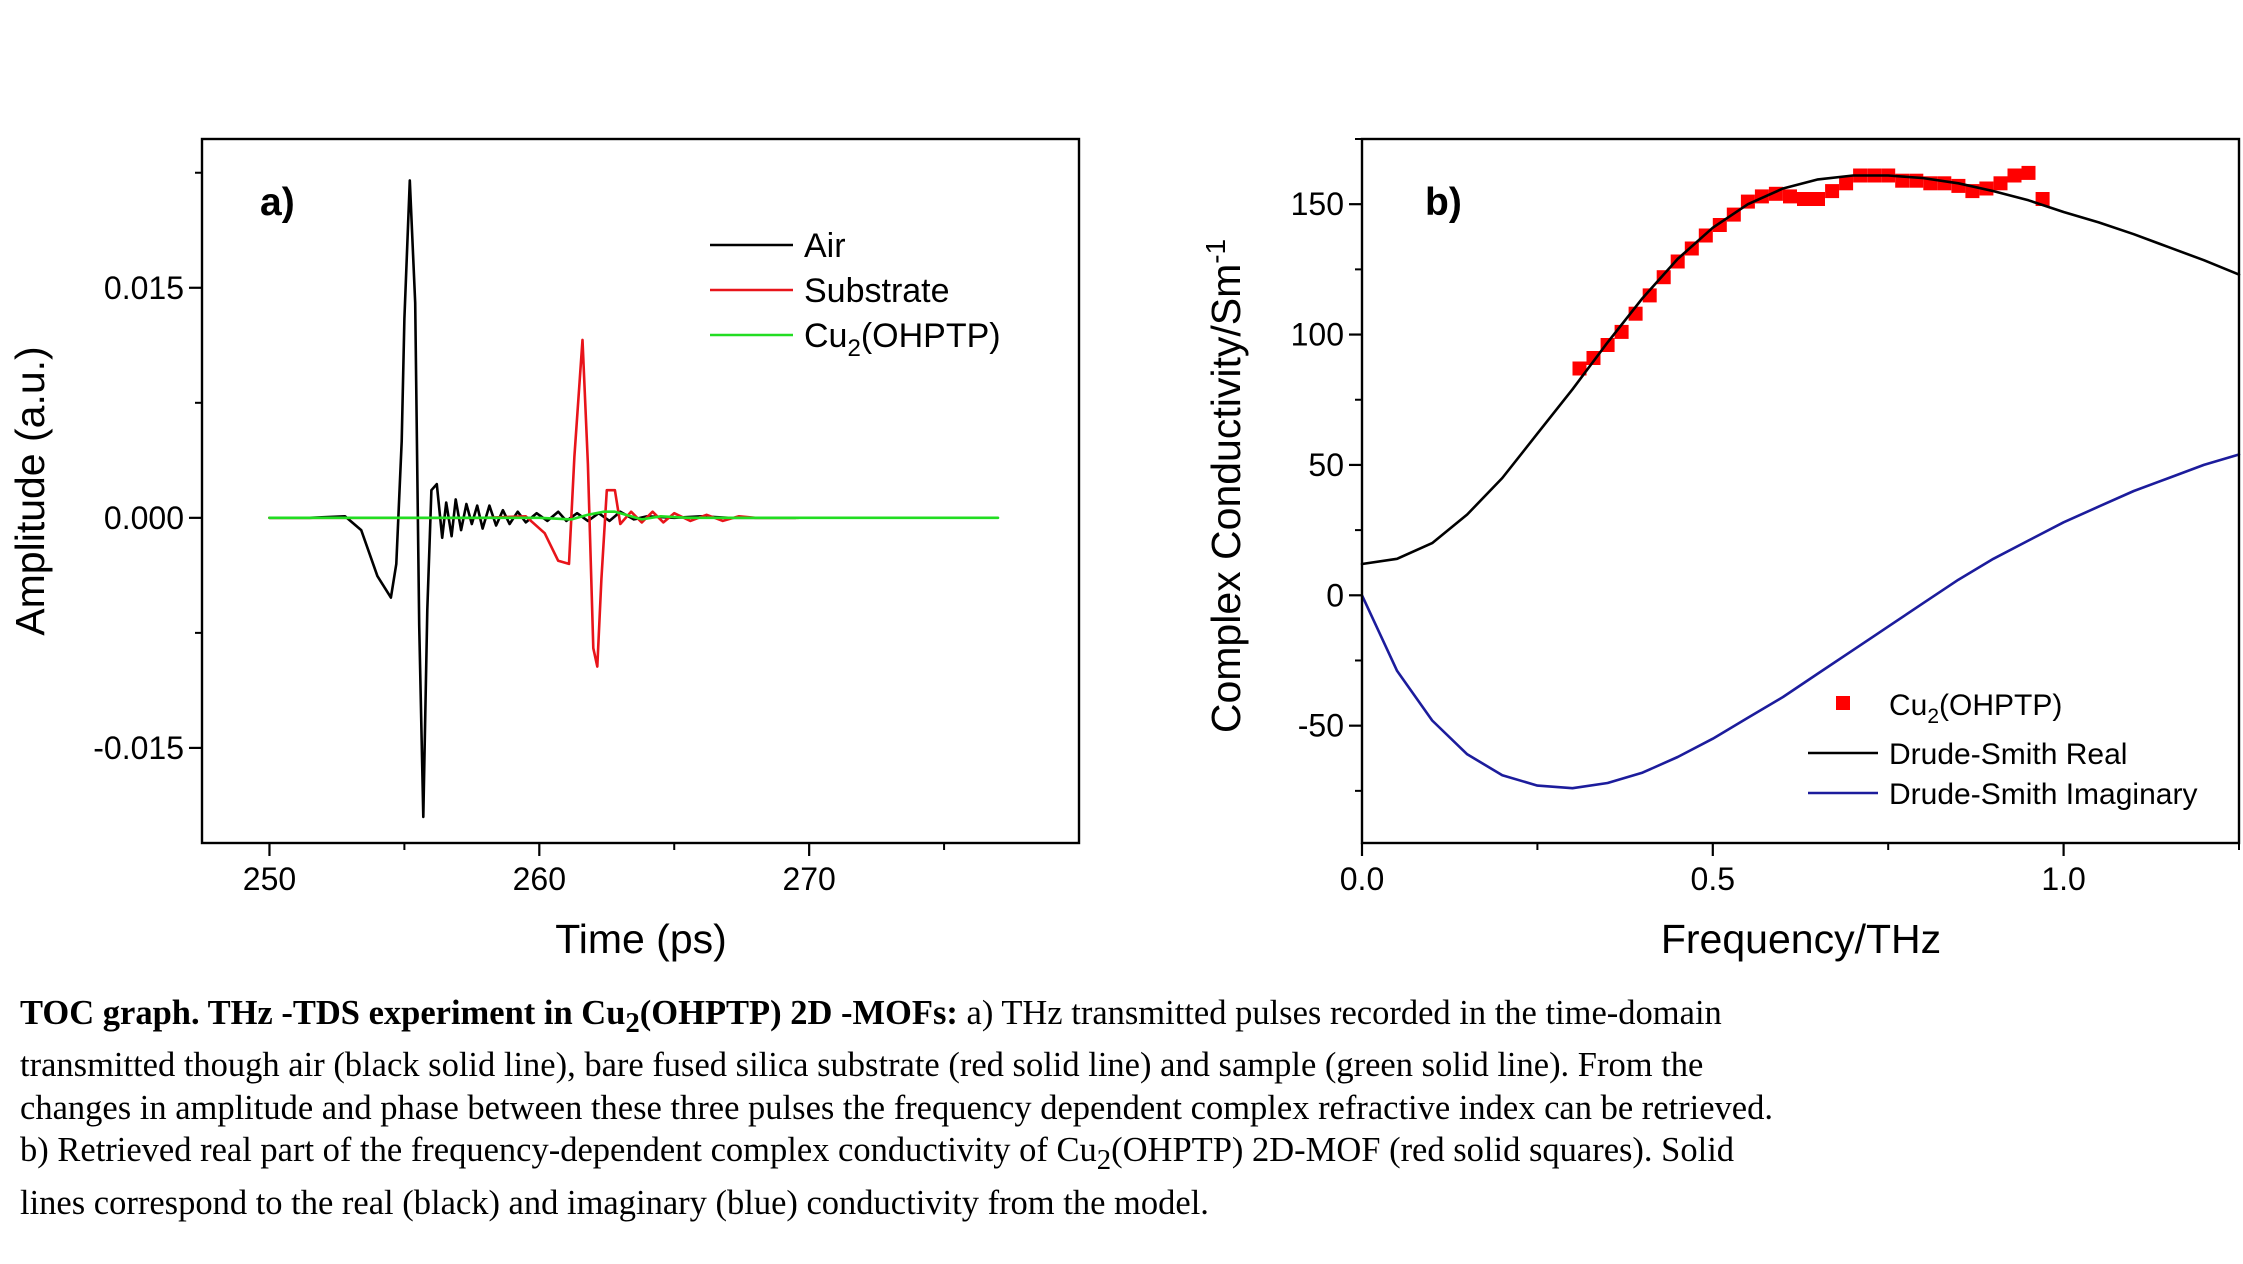  I want to click on y-tick-label: 150, so click(1317, 204).